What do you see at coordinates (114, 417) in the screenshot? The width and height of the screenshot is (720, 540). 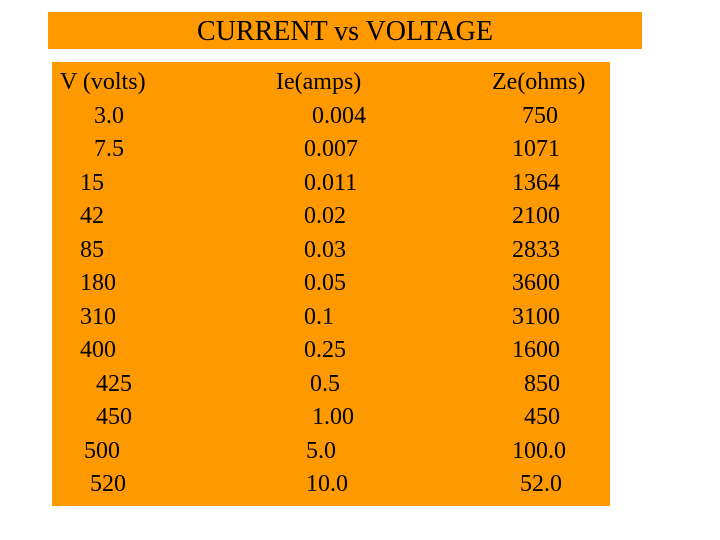 I see `cell-voltage: 450` at bounding box center [114, 417].